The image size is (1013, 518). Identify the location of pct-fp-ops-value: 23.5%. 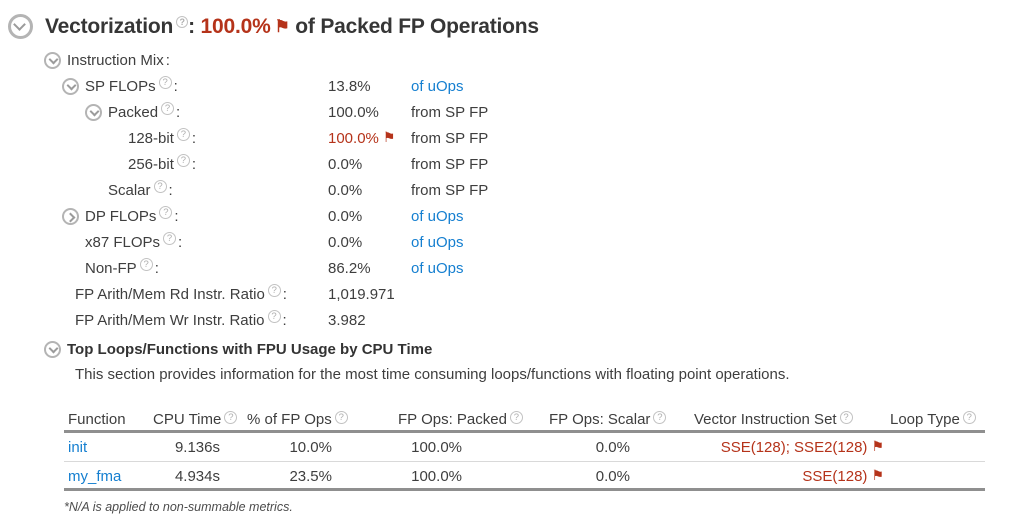
(310, 476).